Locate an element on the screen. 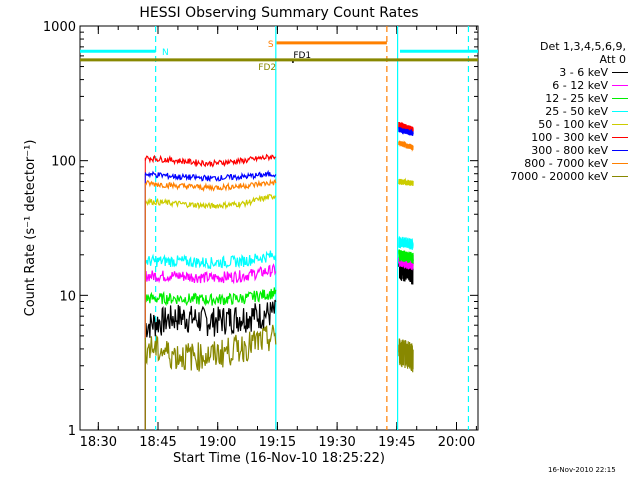  legend-label: 25 - 50 keV is located at coordinates (576, 111).